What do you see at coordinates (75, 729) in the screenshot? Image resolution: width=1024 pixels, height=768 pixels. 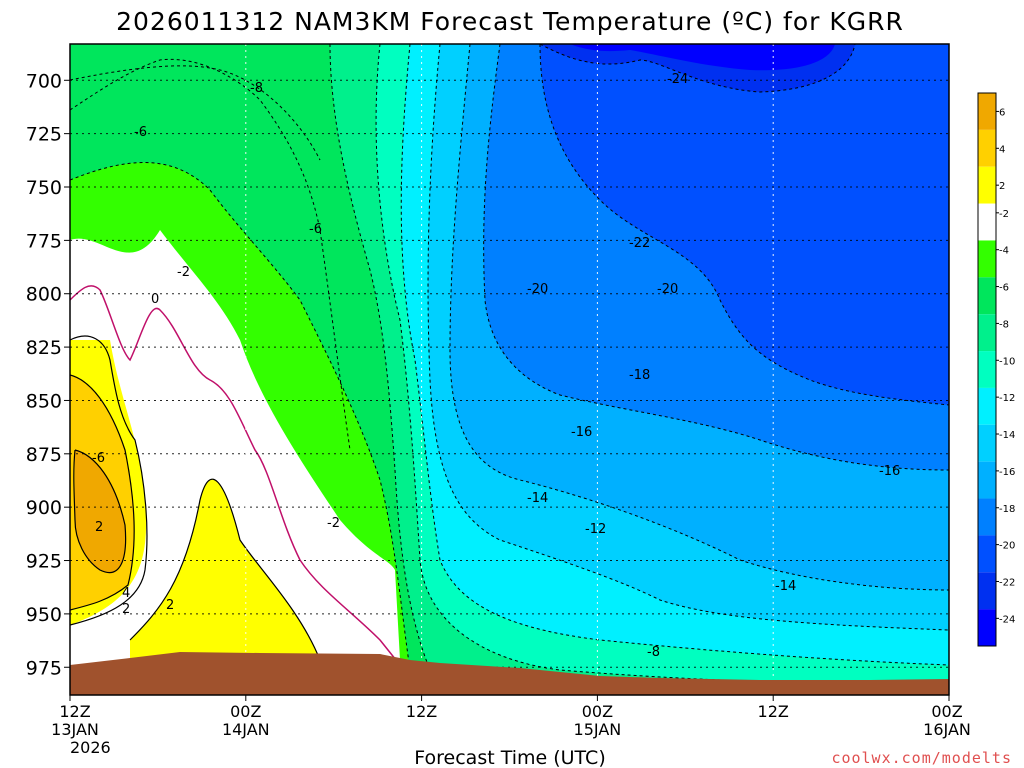 I see `x-tick-date: 13JAN` at bounding box center [75, 729].